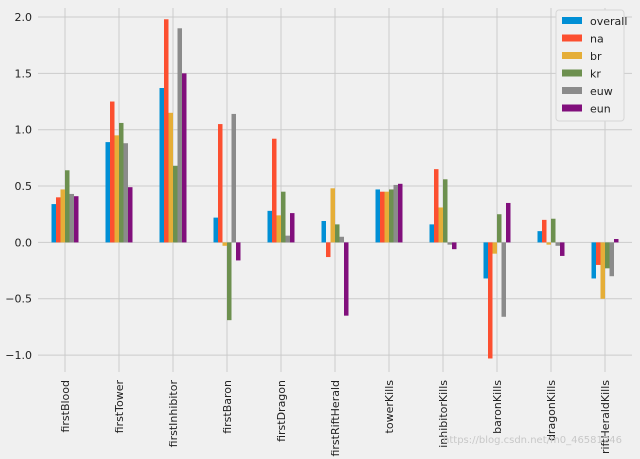 Image resolution: width=640 pixels, height=459 pixels. Describe the element at coordinates (337, 233) in the screenshot. I see `bar-kr-firstRiftHerald` at that location.